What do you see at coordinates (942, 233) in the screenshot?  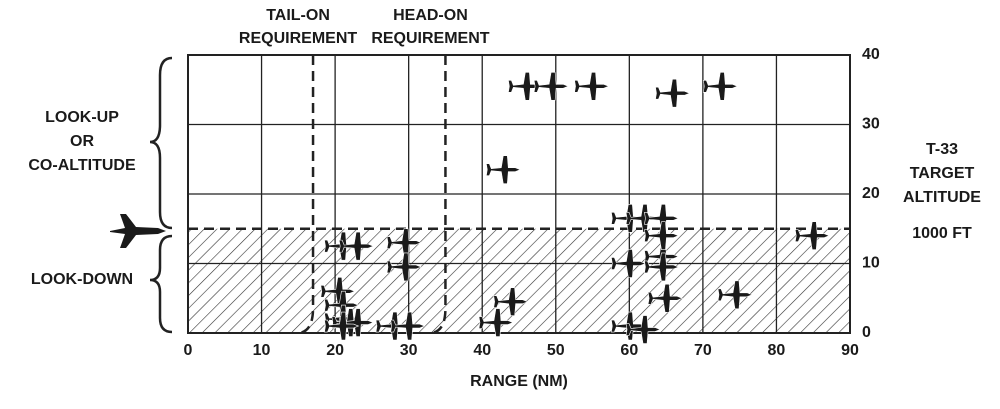 I see `y-axis-label: 1000 FT` at bounding box center [942, 233].